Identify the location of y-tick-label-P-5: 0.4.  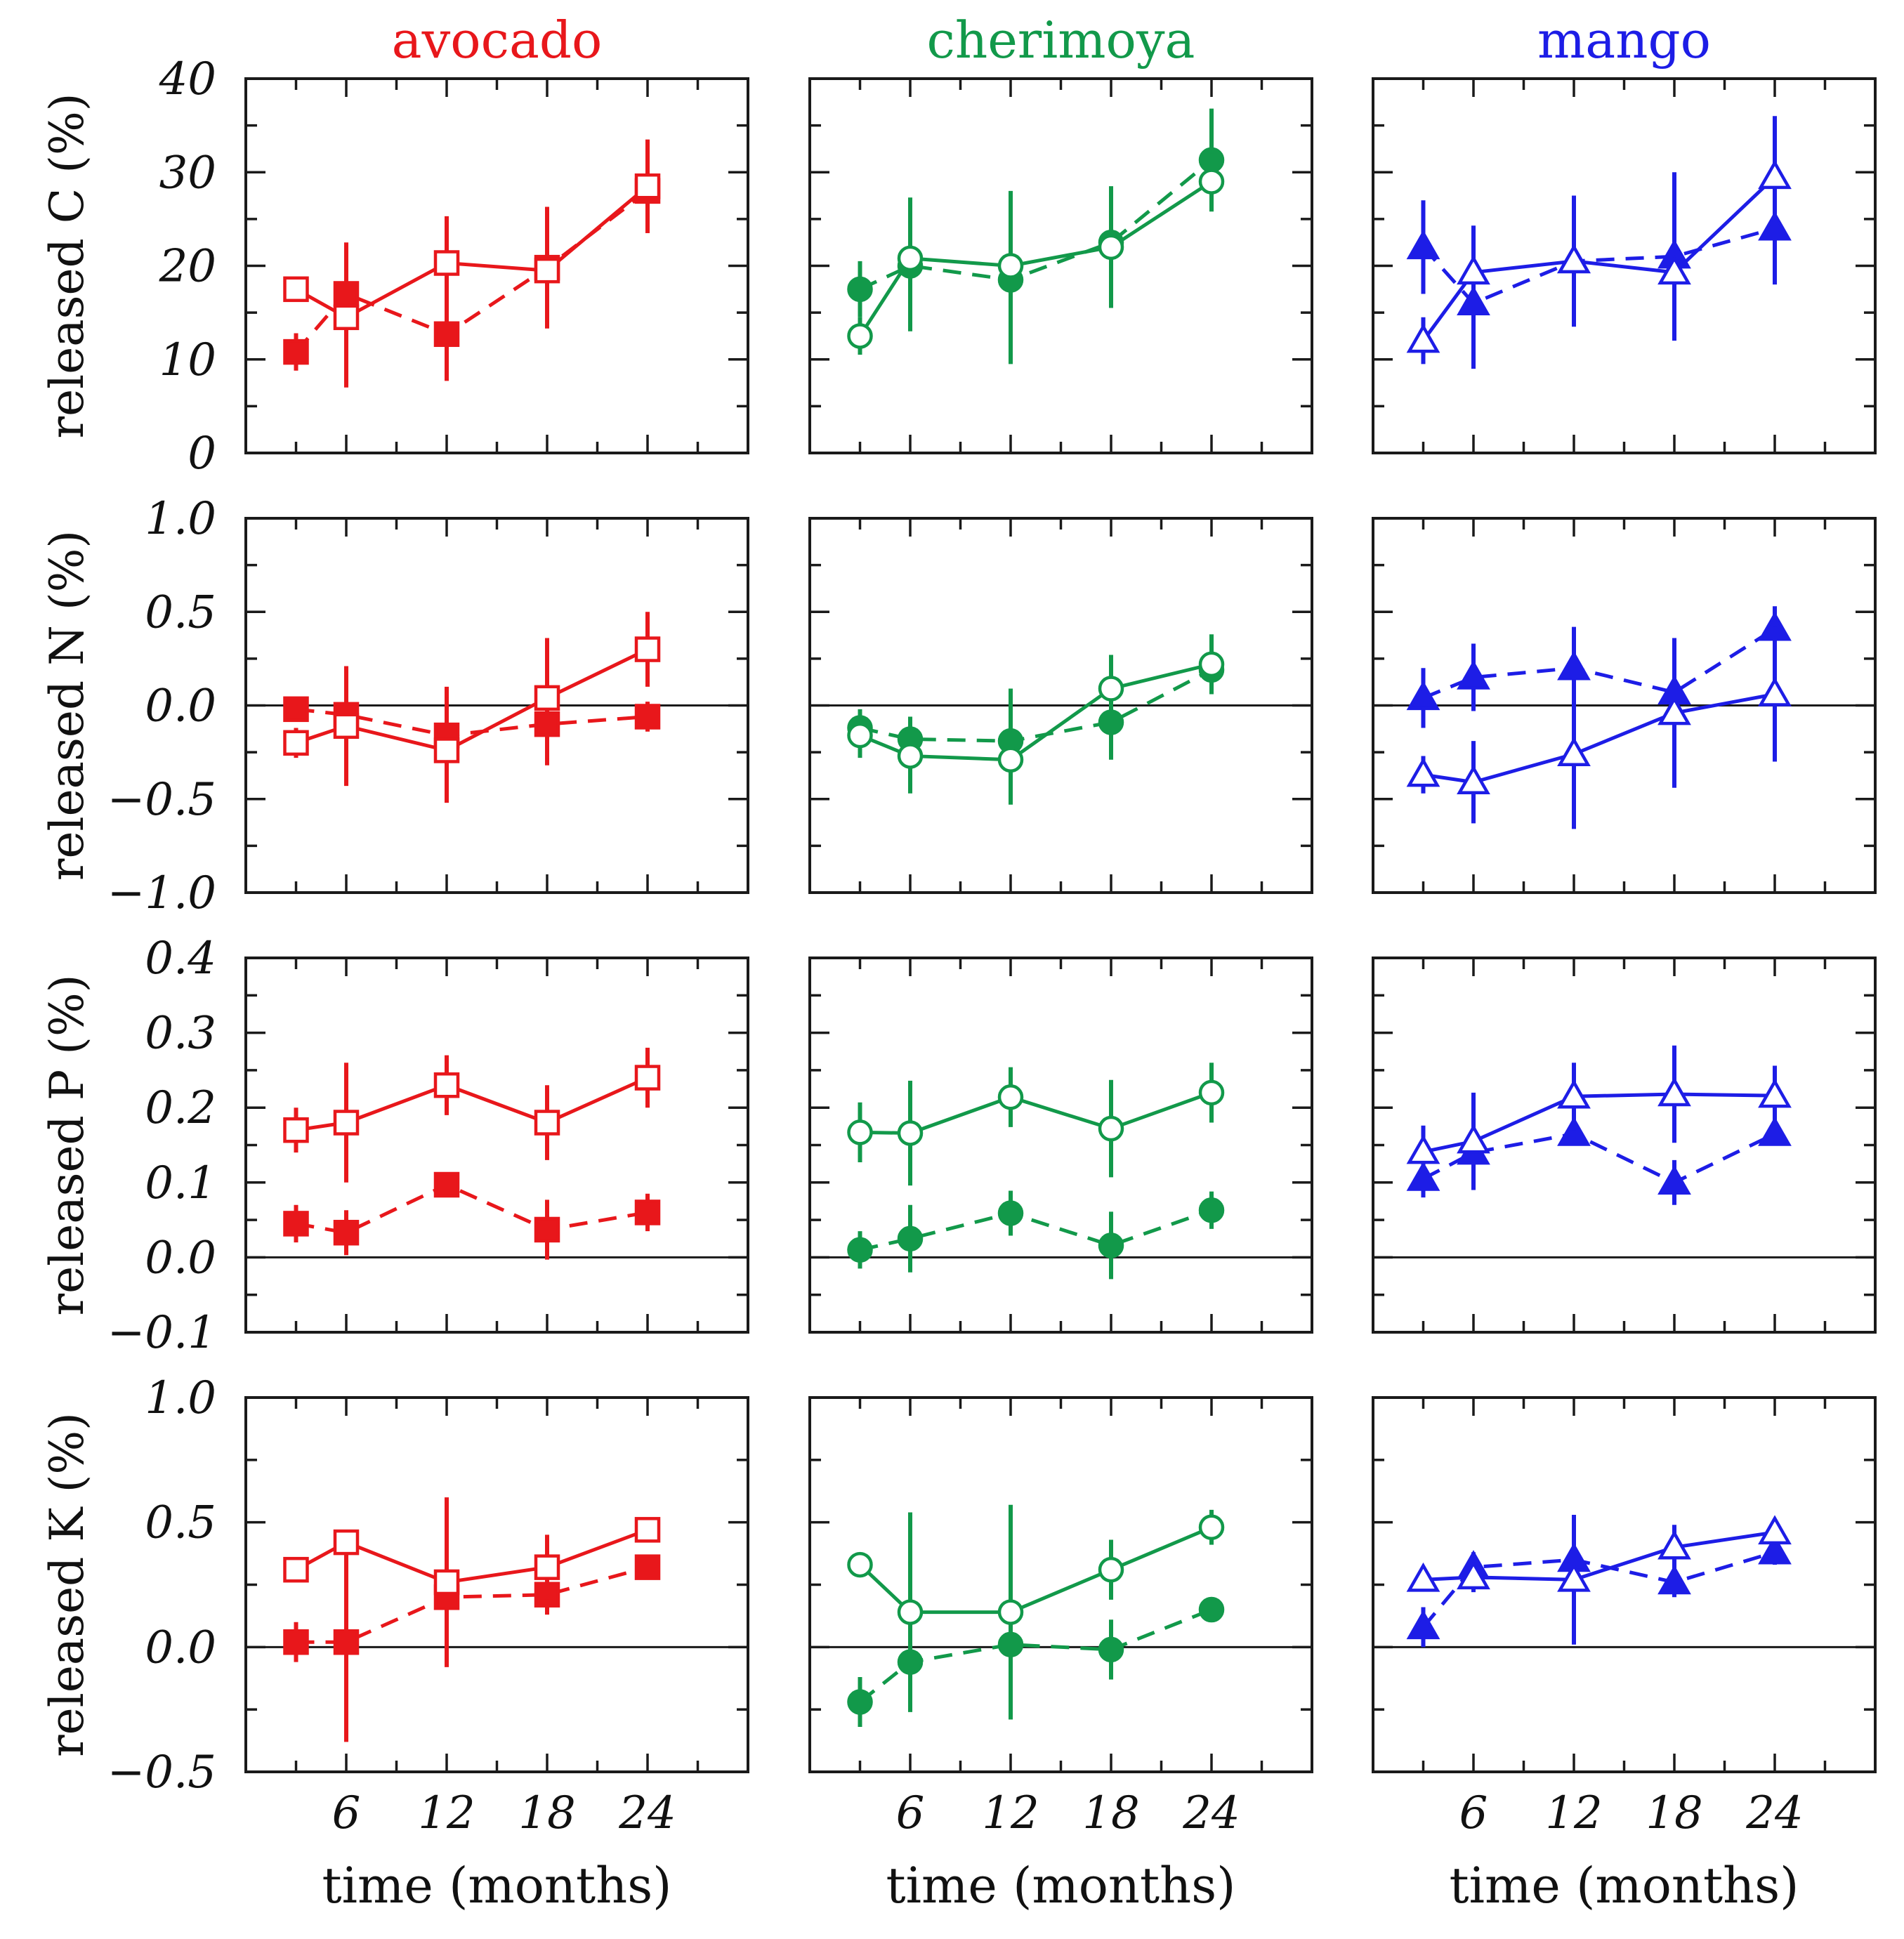
(181, 959).